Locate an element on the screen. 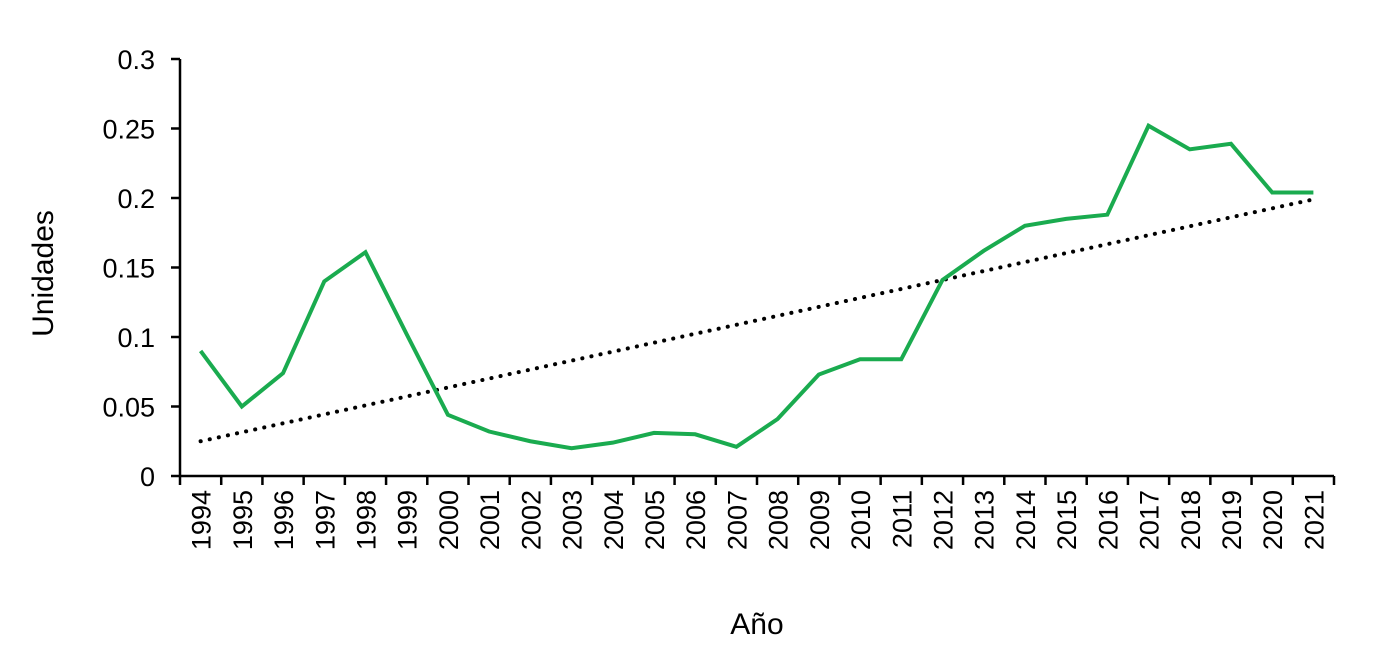  x-tick-label: 2005 is located at coordinates (655, 520).